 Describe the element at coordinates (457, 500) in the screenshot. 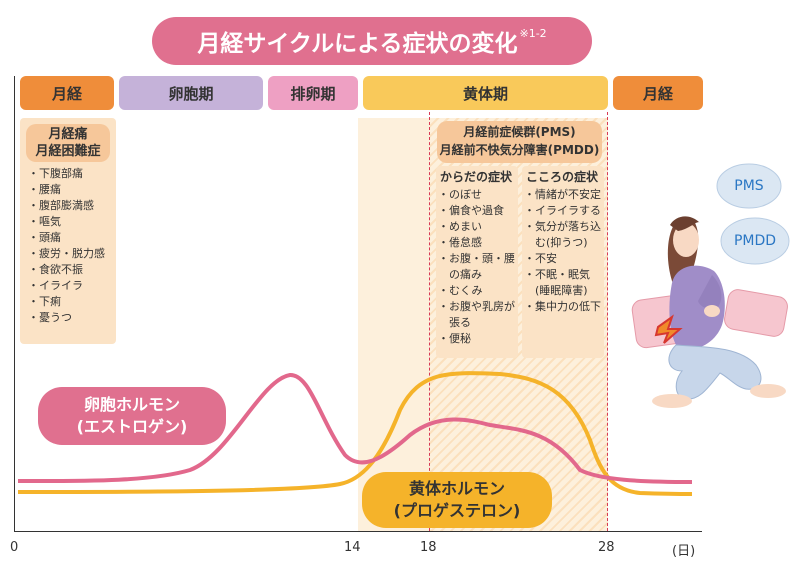

I see `progesterone-label: 黄体ホルモン (プロゲステロン)` at that location.